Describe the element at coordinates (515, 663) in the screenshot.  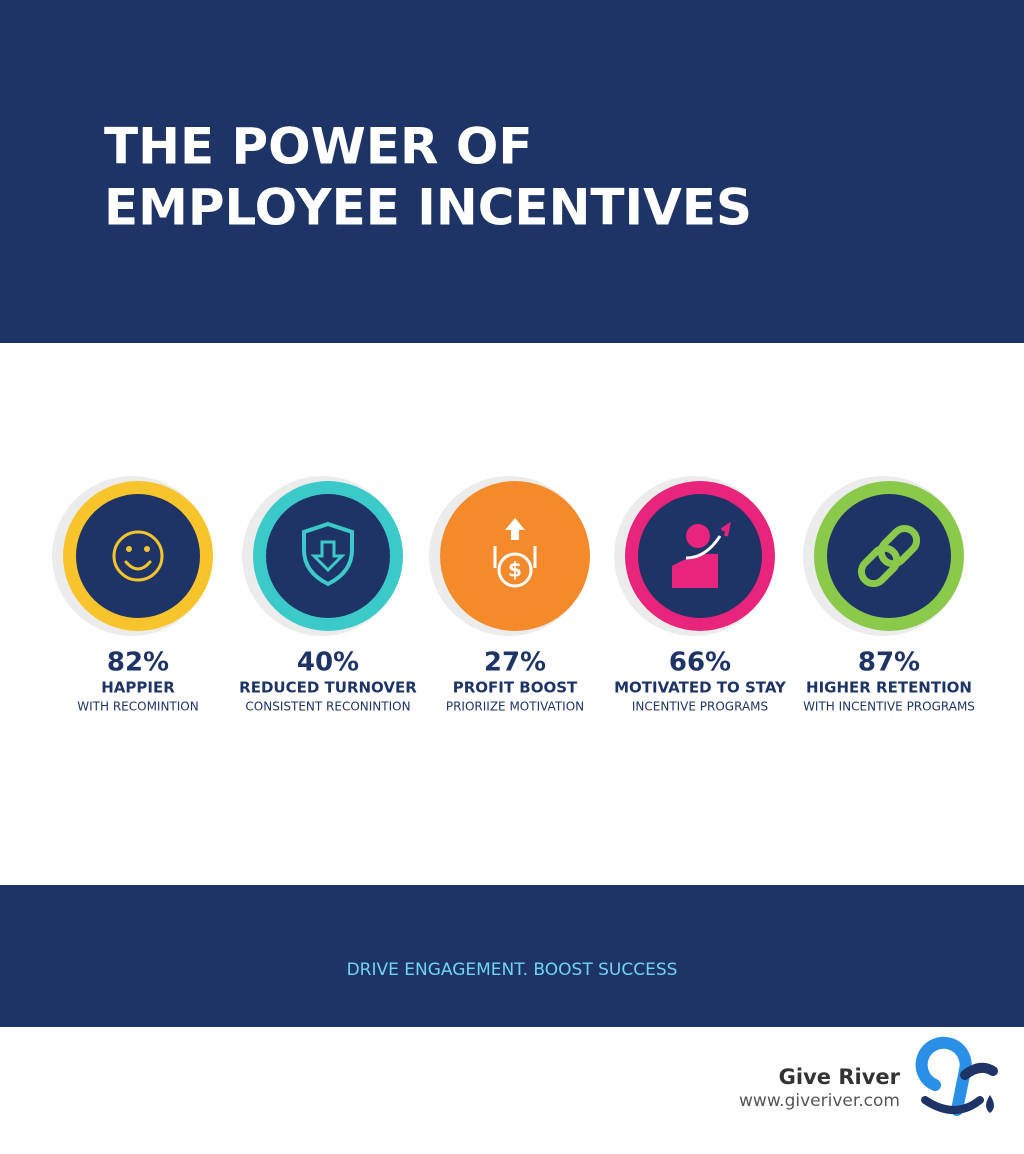
I see `stat-value: 27%` at that location.